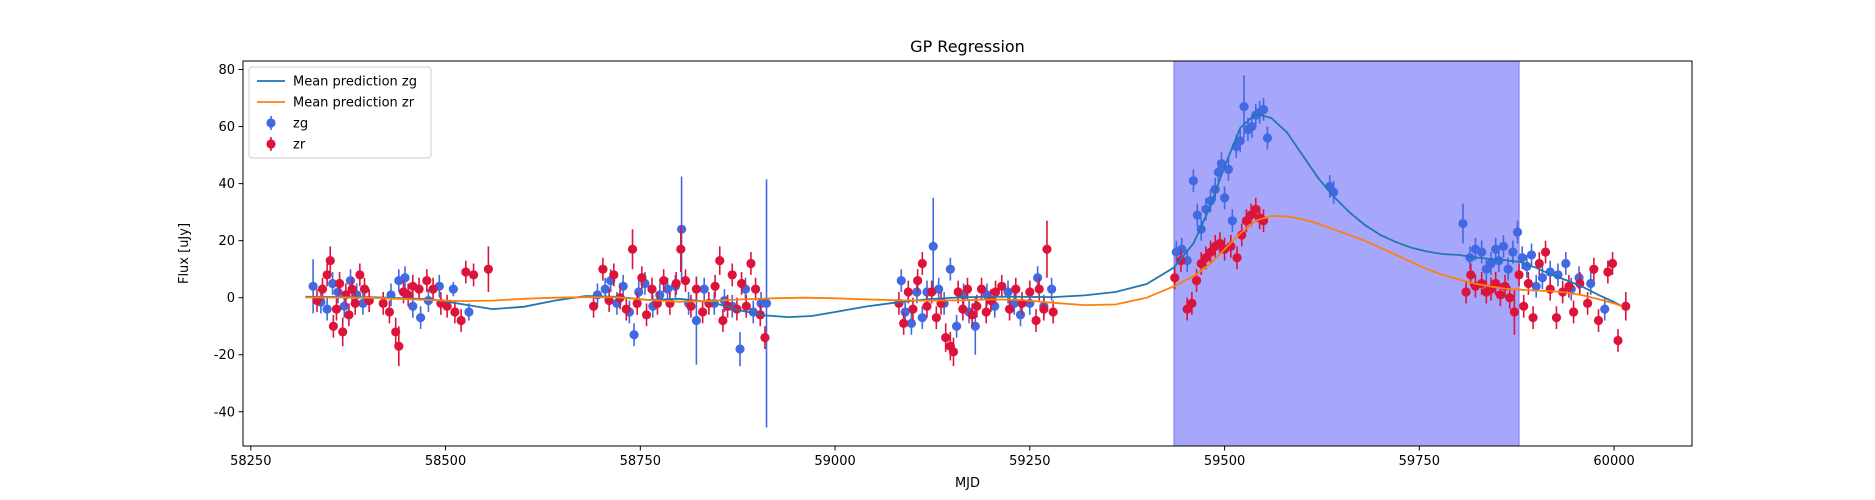 The image size is (1875, 500). Describe the element at coordinates (300, 124) in the screenshot. I see `legend-label: zg` at that location.